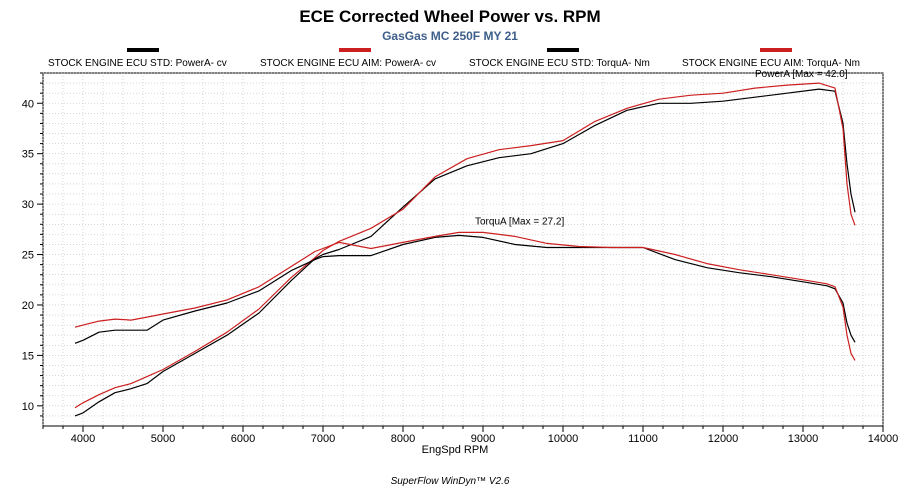  What do you see at coordinates (519, 221) in the screenshot?
I see `torque-max-annotation: TorquA [Max = 27.2]` at bounding box center [519, 221].